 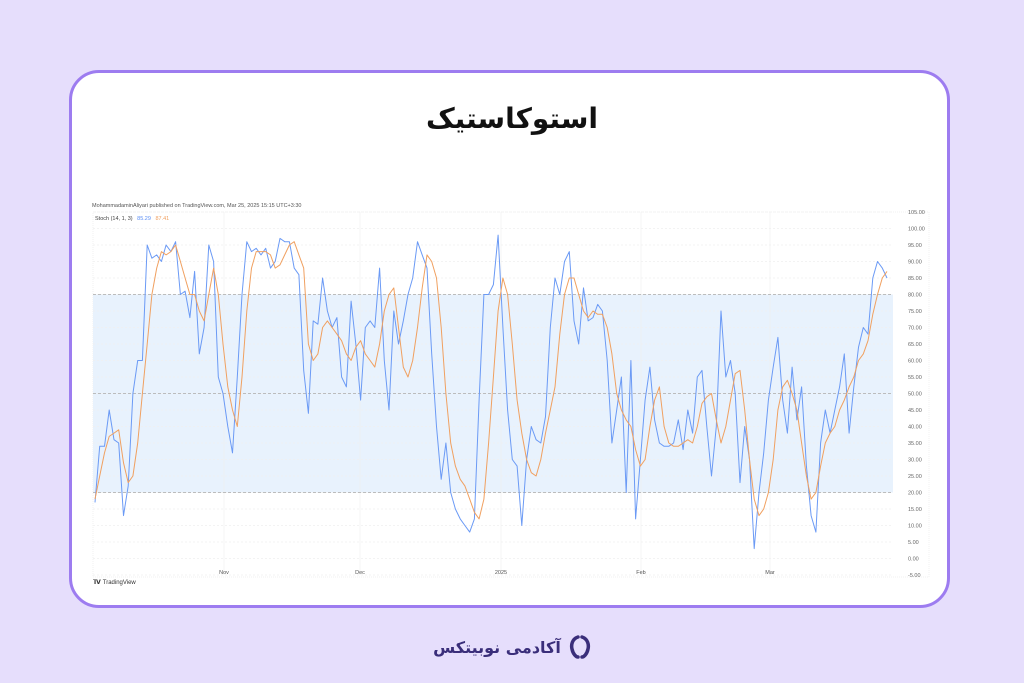 I want to click on svg-text: 20.00, so click(x=915, y=494).